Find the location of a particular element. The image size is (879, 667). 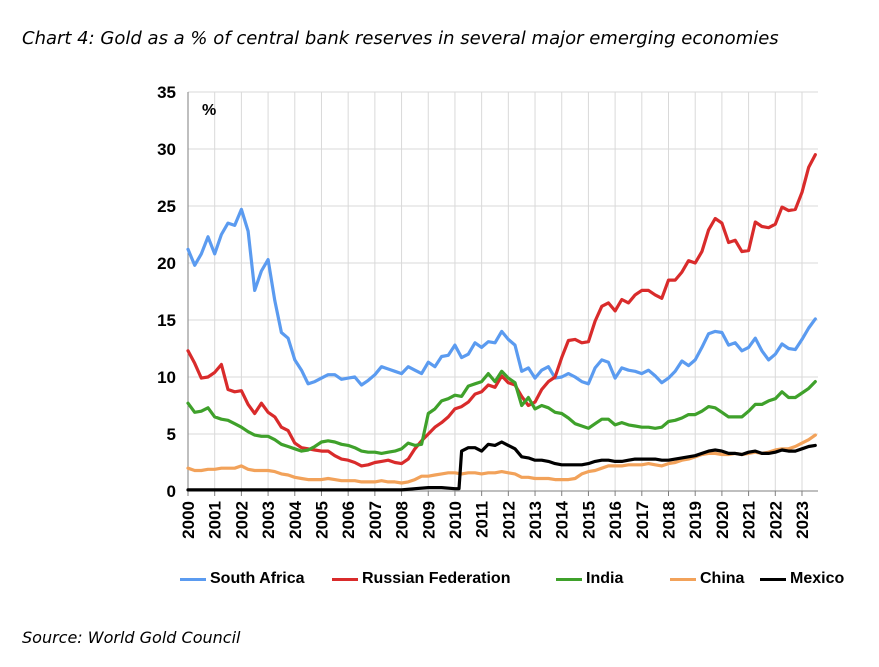

x-tick-label: 2020 is located at coordinates (722, 520).